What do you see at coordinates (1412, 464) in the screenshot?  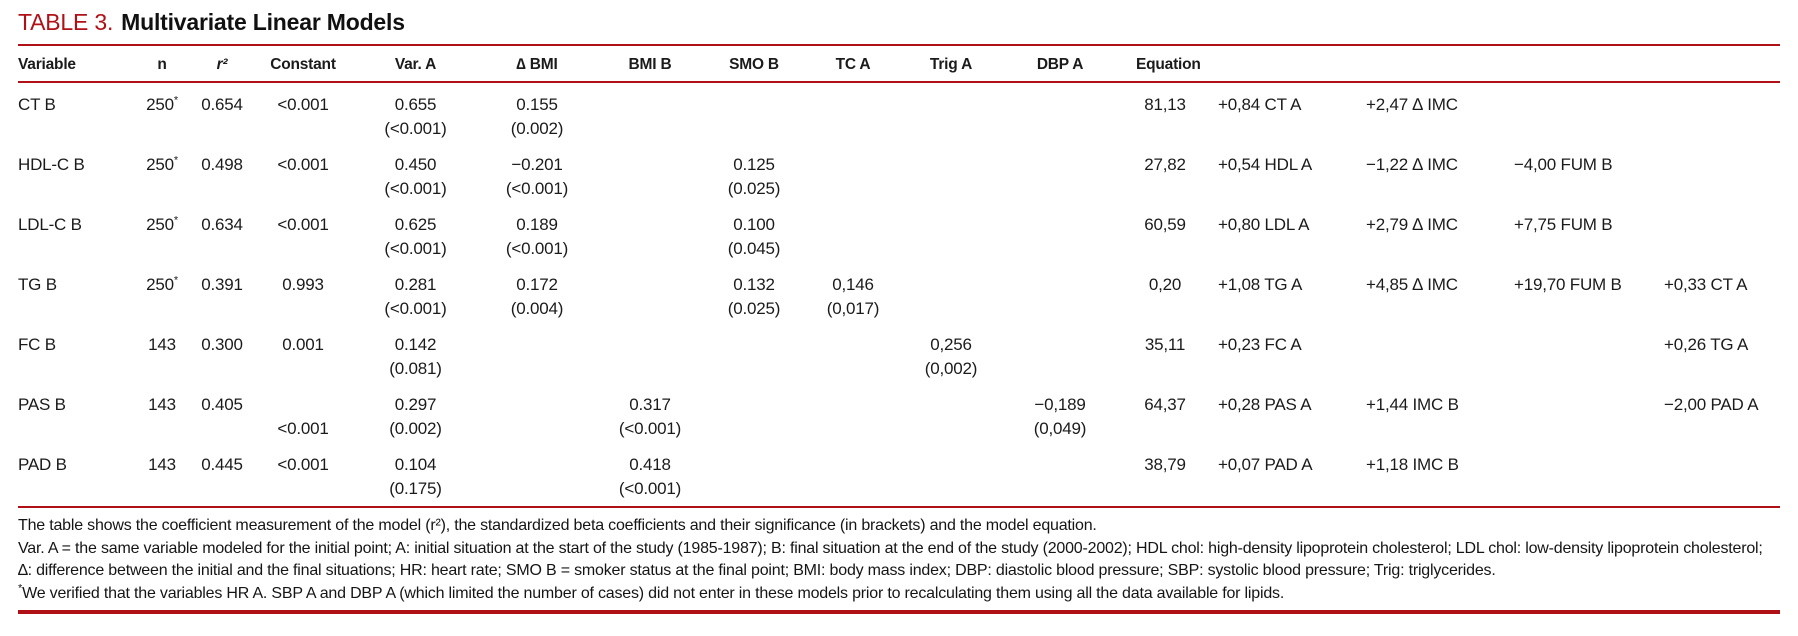 I see `cell-equation-term: +1,18 IMC B` at bounding box center [1412, 464].